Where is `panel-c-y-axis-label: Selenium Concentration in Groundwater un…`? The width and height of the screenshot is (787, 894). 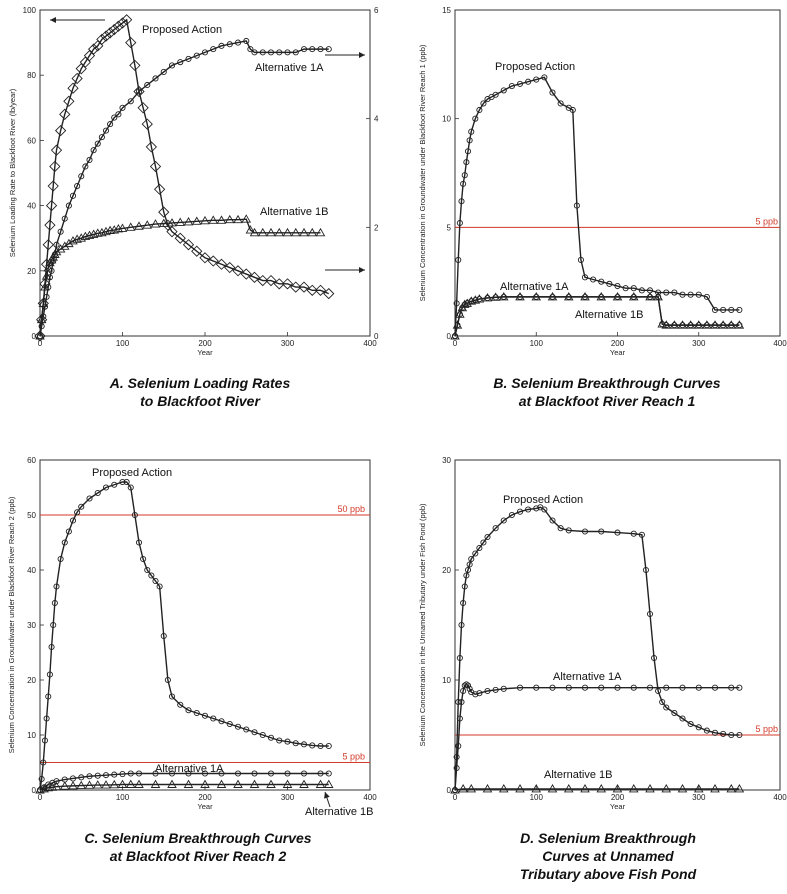 panel-c-y-axis-label: Selenium Concentration in Groundwater un… is located at coordinates (11, 624).